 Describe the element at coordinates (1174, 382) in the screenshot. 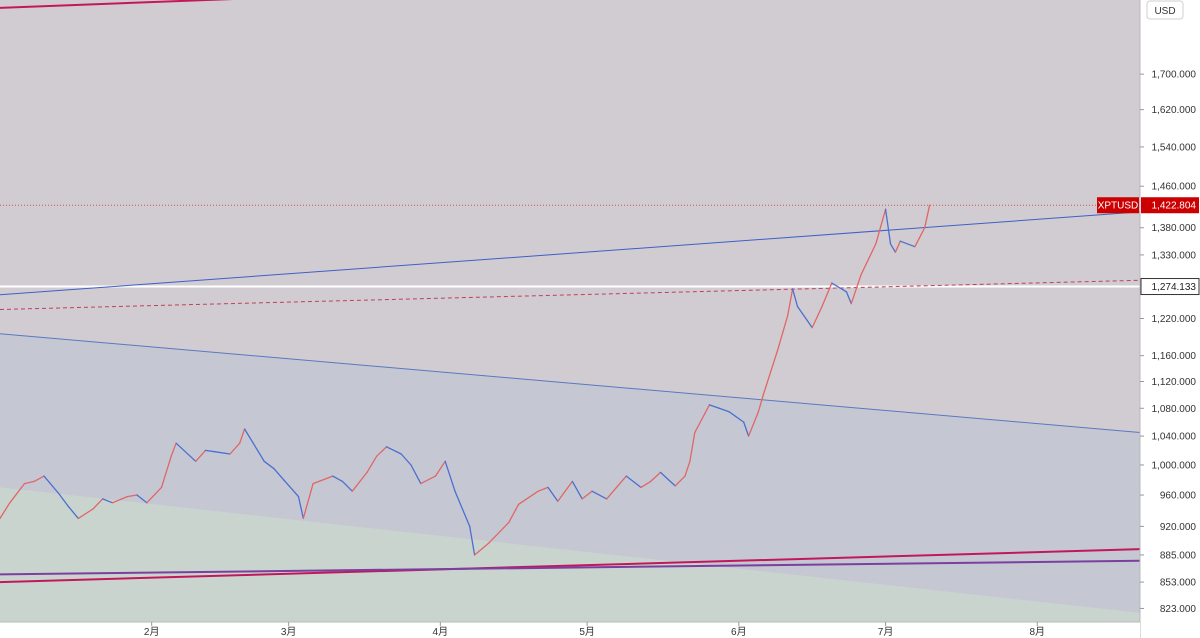

I see `price-tick-label: 1,120.000` at that location.